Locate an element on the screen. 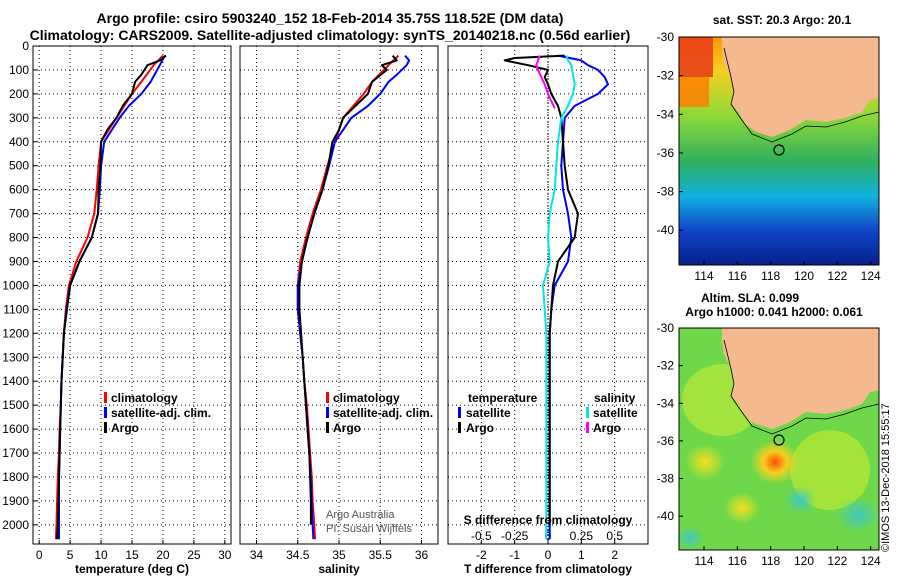 This screenshot has height=580, width=900. sst-map-title: sat. SST: 20.3 Argo: 20.1 is located at coordinates (782, 20).